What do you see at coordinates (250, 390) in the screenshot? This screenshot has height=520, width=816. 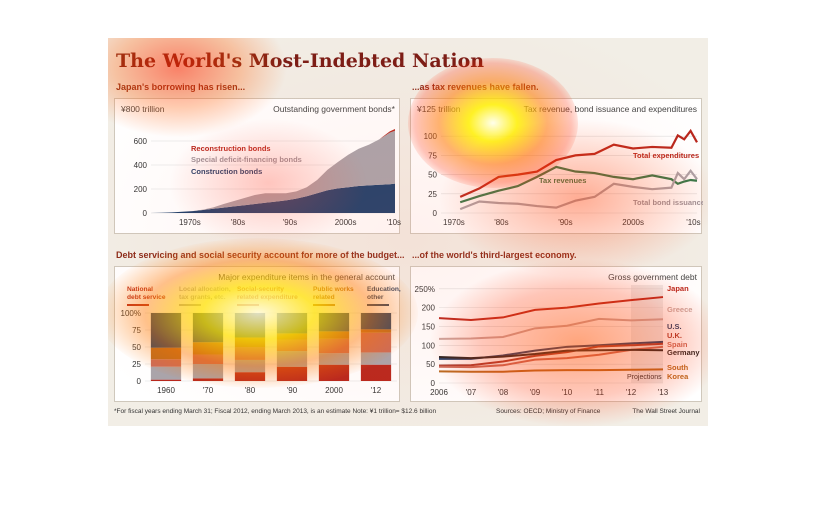 I see `expenditure-xtick-label: '80` at bounding box center [250, 390].